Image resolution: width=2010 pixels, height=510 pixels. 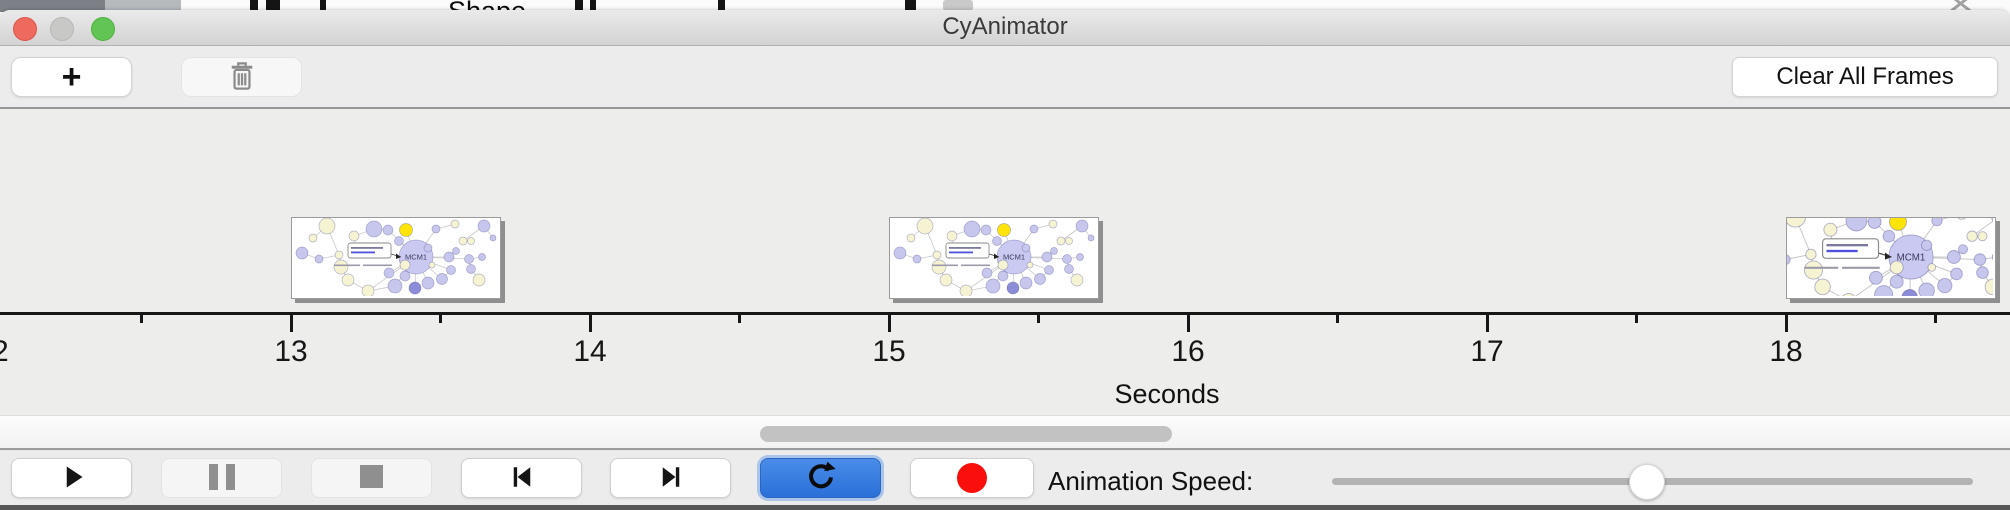 I want to click on plus-icon: +, so click(x=71, y=77).